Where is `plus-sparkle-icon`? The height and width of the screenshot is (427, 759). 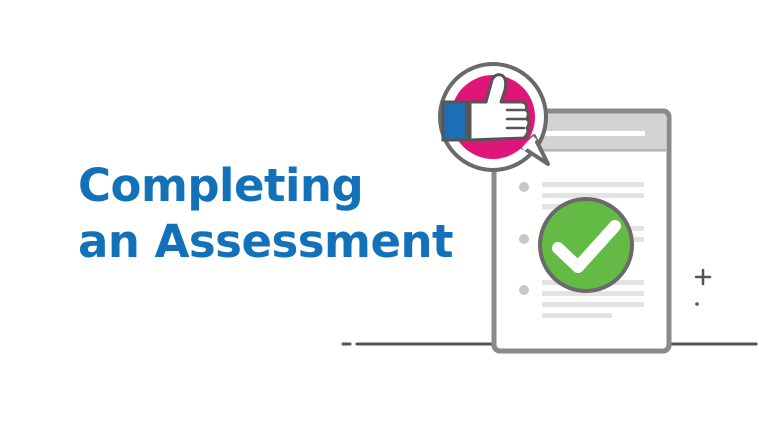 plus-sparkle-icon is located at coordinates (703, 287).